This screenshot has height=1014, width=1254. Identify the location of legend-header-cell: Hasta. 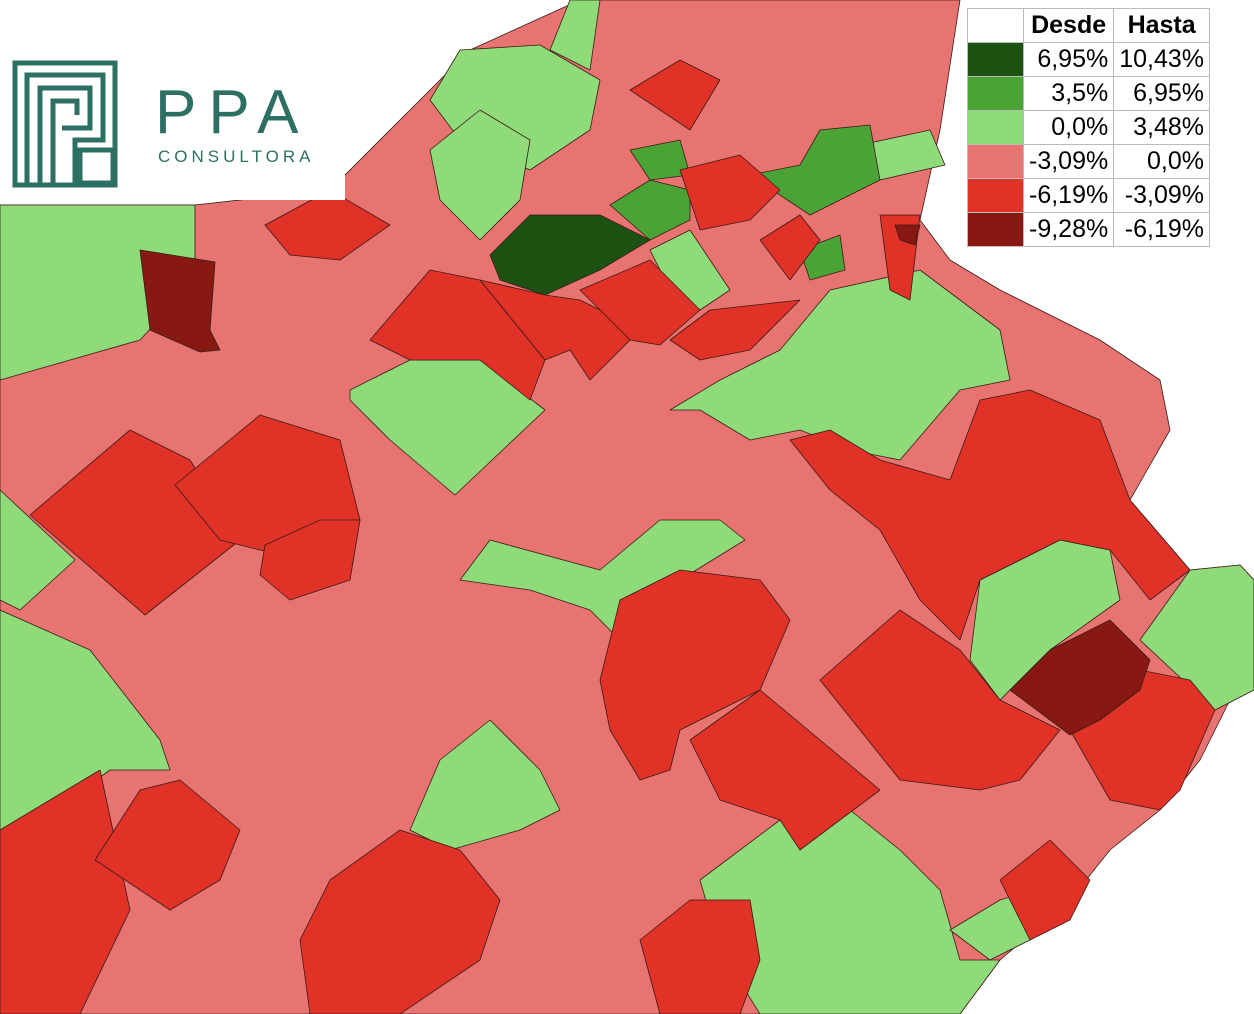
(1162, 25).